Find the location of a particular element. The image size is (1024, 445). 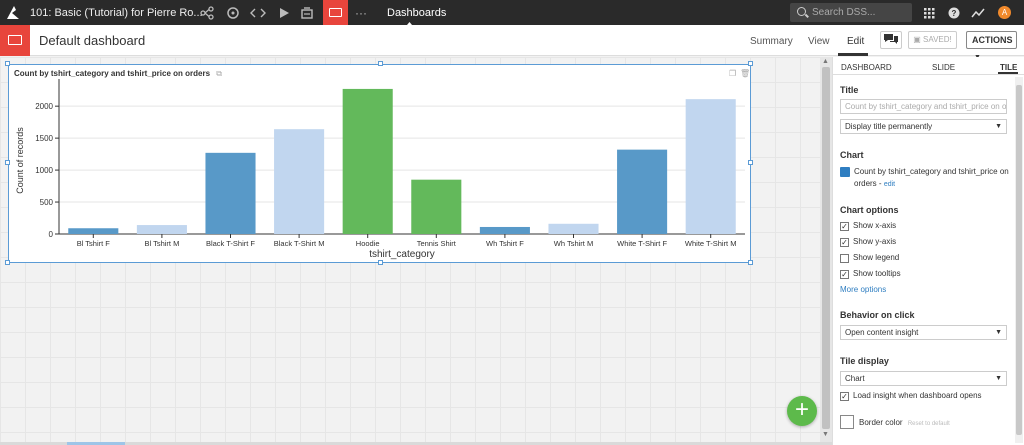

tab-tile: TILE is located at coordinates (1009, 67).